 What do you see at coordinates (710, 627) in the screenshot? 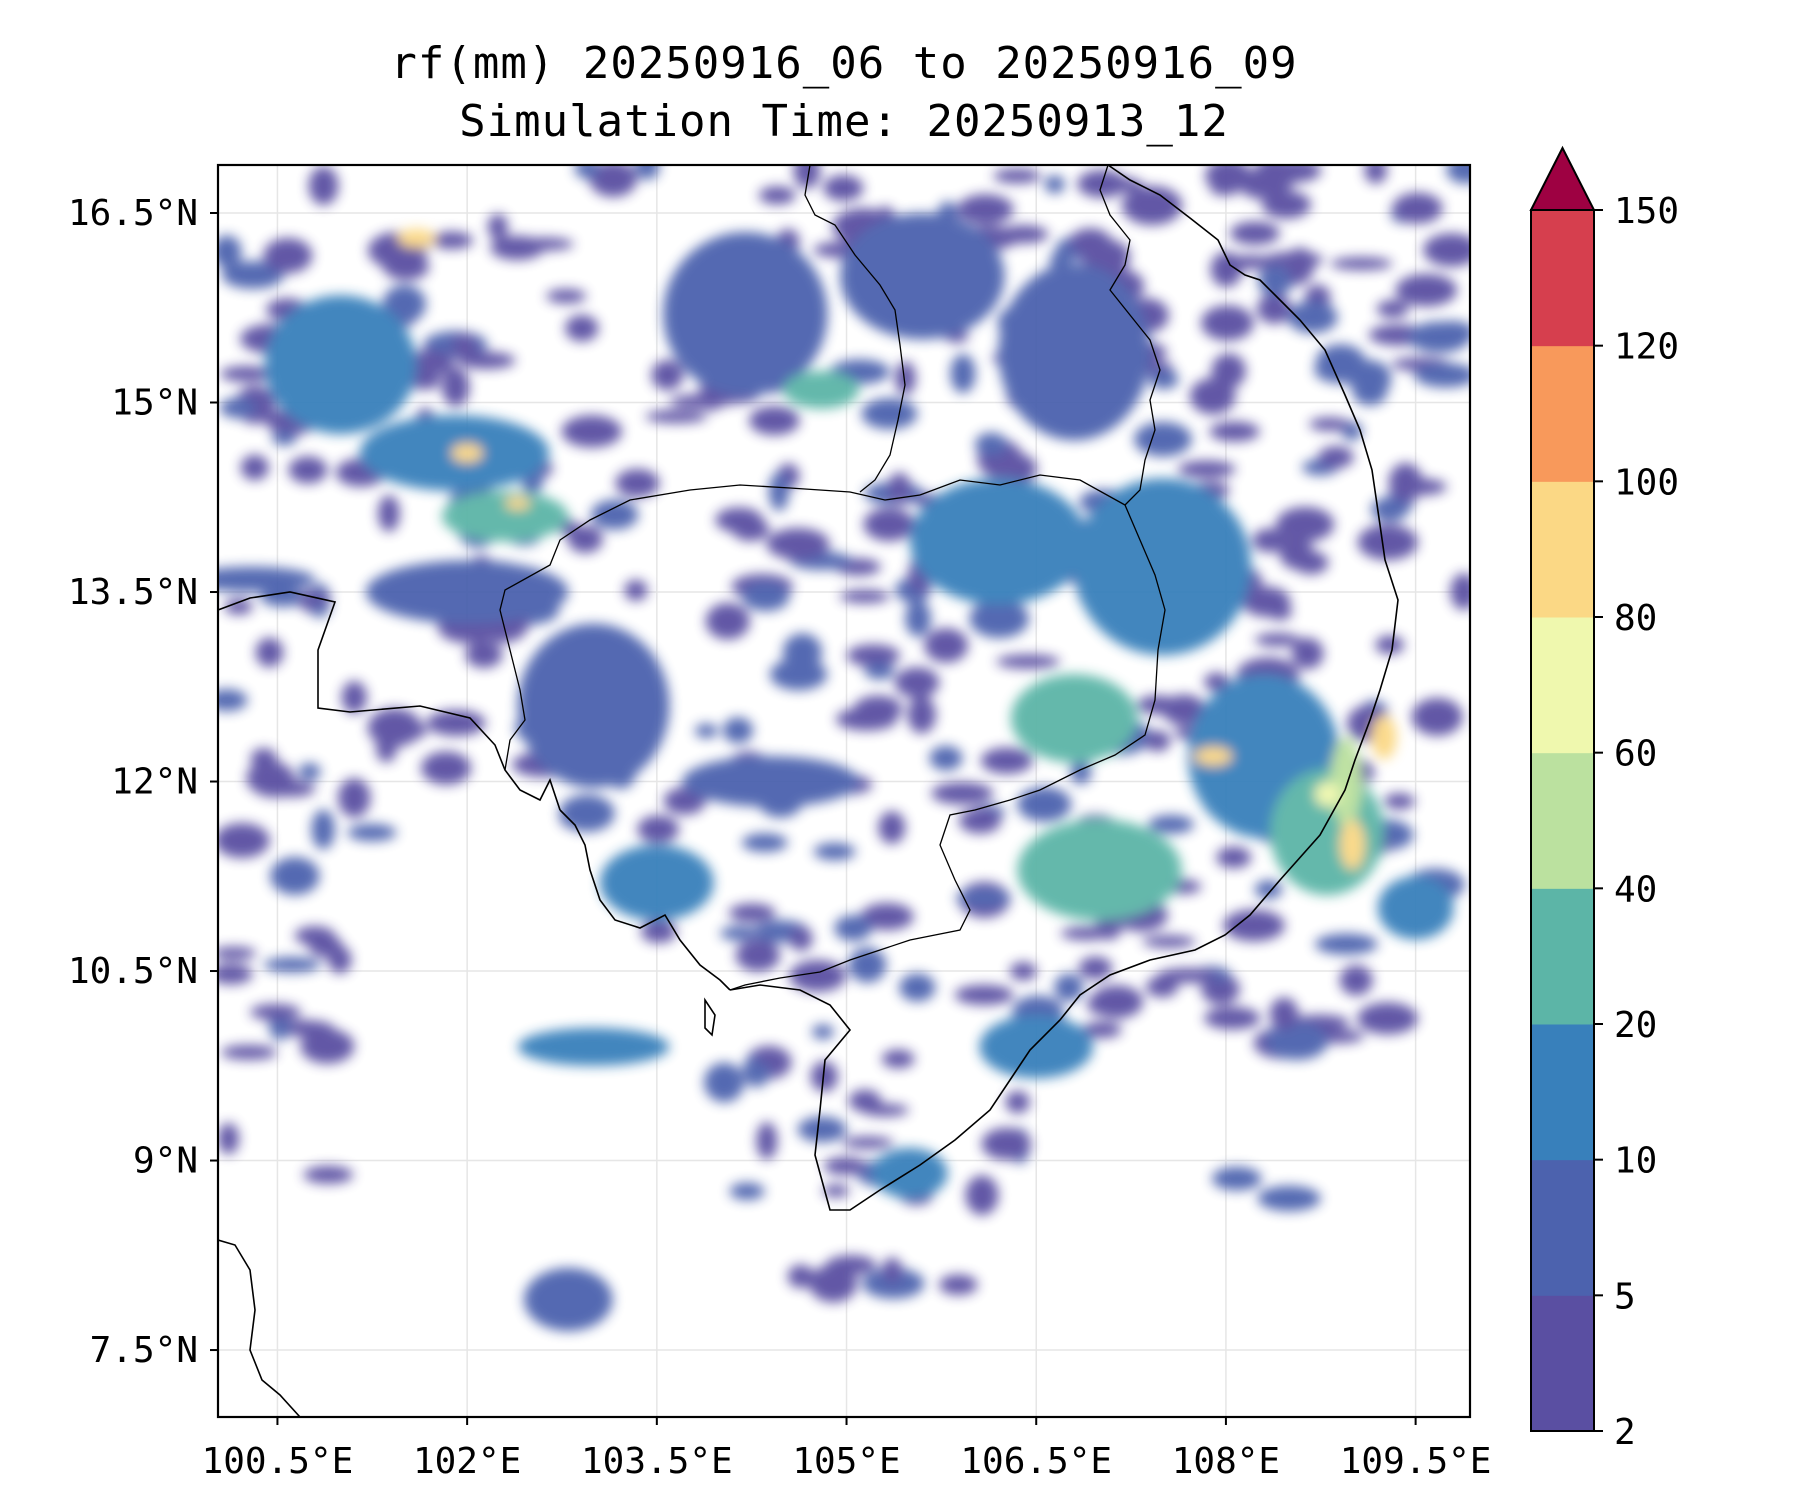
I see `border-thailand-cambodia` at bounding box center [710, 627].